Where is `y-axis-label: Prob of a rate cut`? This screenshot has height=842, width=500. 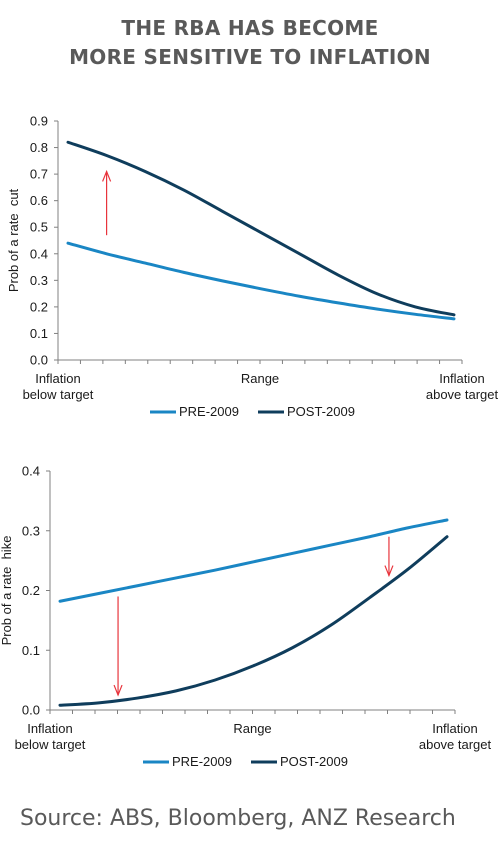 y-axis-label: Prob of a rate cut is located at coordinates (13, 240).